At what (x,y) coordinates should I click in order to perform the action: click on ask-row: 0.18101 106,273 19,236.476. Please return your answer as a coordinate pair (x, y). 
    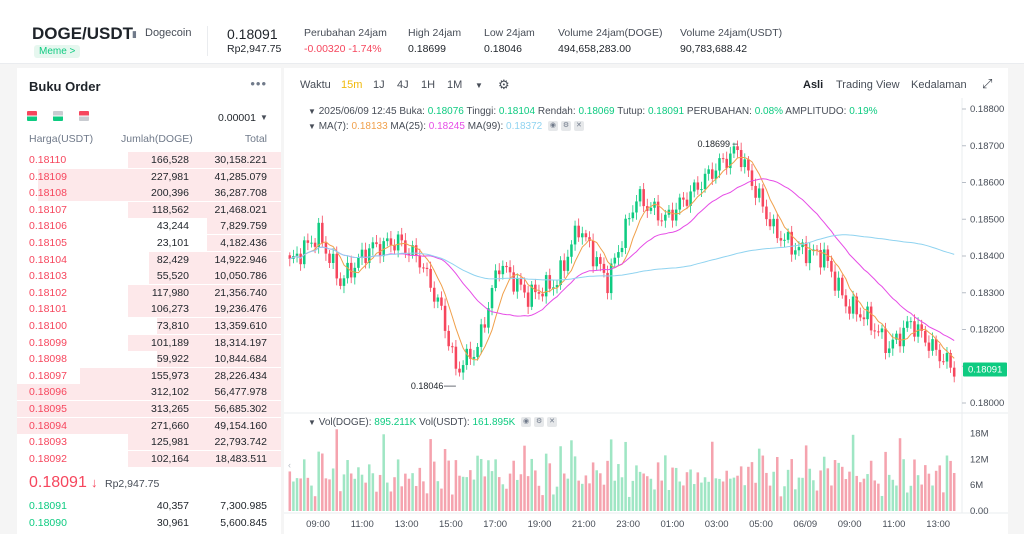
    Looking at the image, I should click on (149, 309).